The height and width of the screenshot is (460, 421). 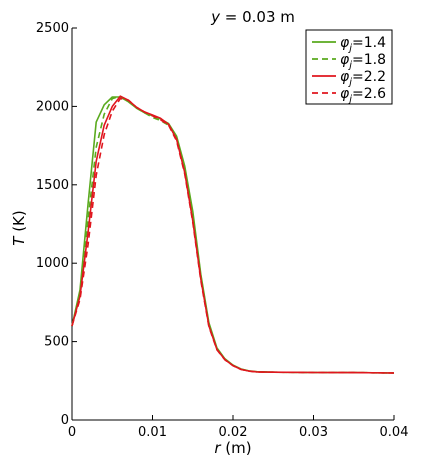 I want to click on y-tick-label: 1500, so click(x=52, y=185).